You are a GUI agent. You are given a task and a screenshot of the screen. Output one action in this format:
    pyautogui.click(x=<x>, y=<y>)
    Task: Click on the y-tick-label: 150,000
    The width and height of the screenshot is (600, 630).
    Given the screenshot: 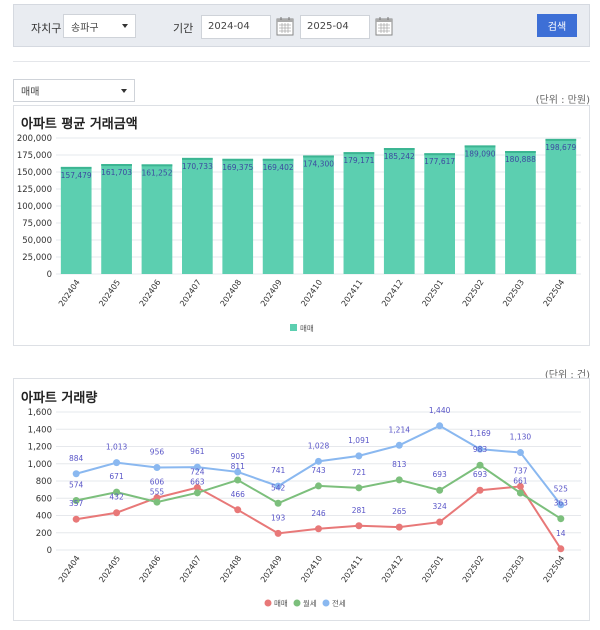 What is the action you would take?
    pyautogui.click(x=34, y=173)
    